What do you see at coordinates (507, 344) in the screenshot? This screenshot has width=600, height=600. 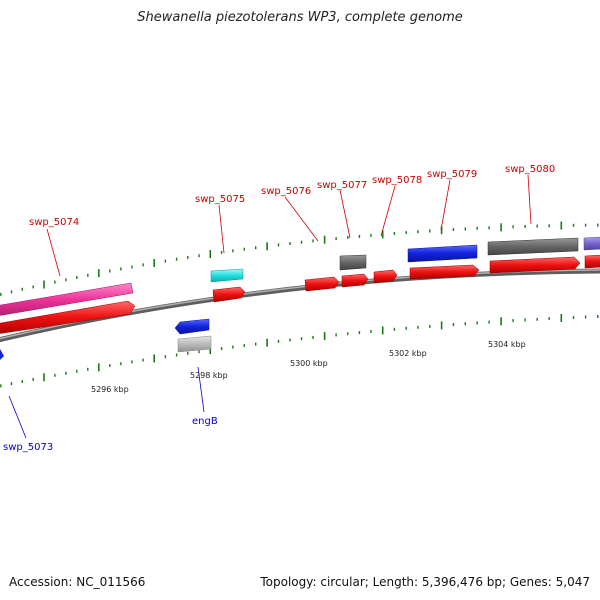 I see `scale-label: 5304 kbp` at bounding box center [507, 344].